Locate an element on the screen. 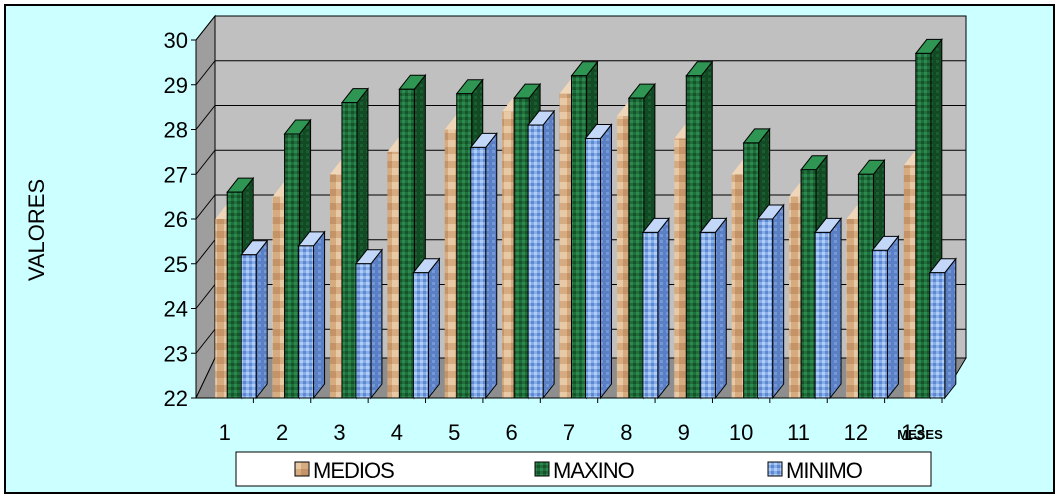 The width and height of the screenshot is (1061, 499). bar-maxino-1-front is located at coordinates (234, 295).